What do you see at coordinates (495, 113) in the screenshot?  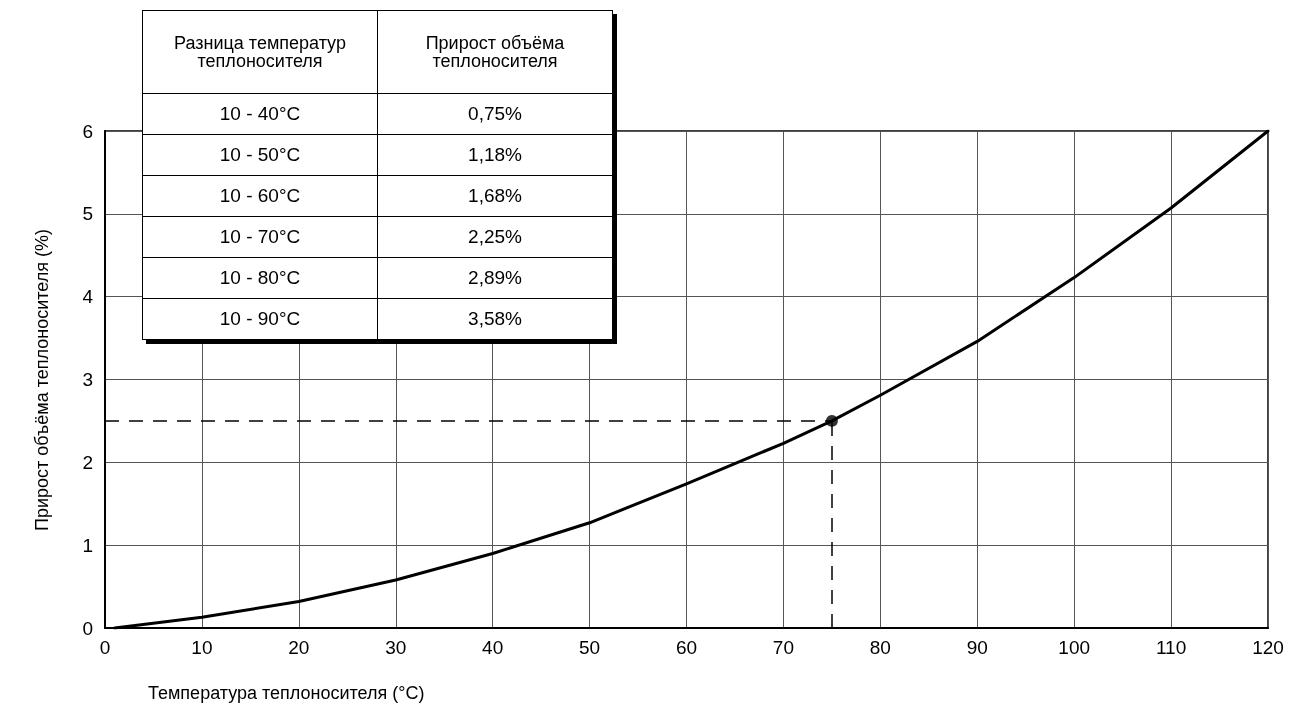 I see `text: 0,75%` at bounding box center [495, 113].